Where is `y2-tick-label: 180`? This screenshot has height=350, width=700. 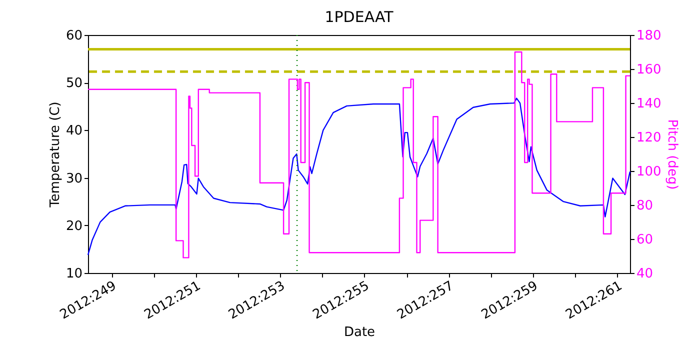 y2-tick-label: 180 is located at coordinates (649, 36).